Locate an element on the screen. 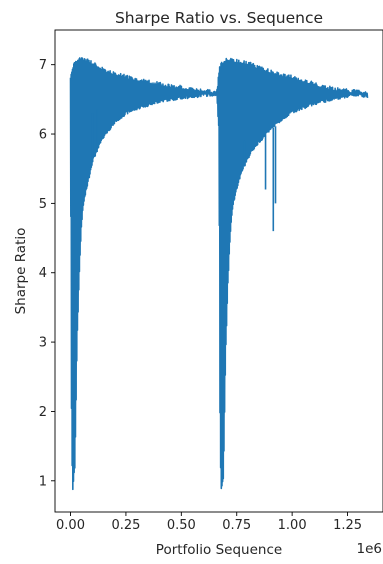  x-tick-label: 0.50 is located at coordinates (181, 525).